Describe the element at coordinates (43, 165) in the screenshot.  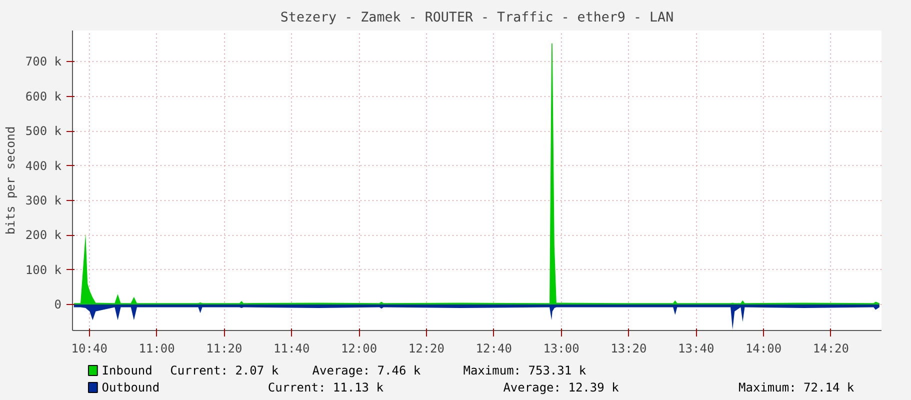
I see `y-tick-label: 400 k` at that location.